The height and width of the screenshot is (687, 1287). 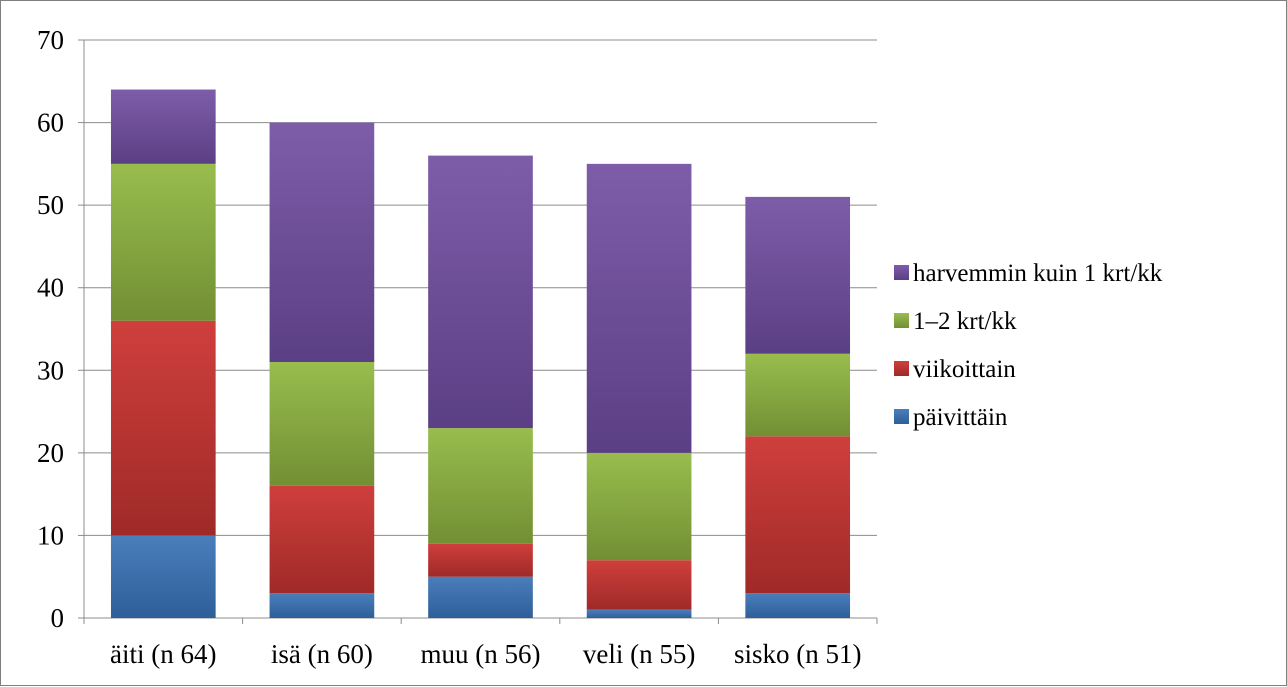 I want to click on y-tick-label: 70, so click(x=50, y=40).